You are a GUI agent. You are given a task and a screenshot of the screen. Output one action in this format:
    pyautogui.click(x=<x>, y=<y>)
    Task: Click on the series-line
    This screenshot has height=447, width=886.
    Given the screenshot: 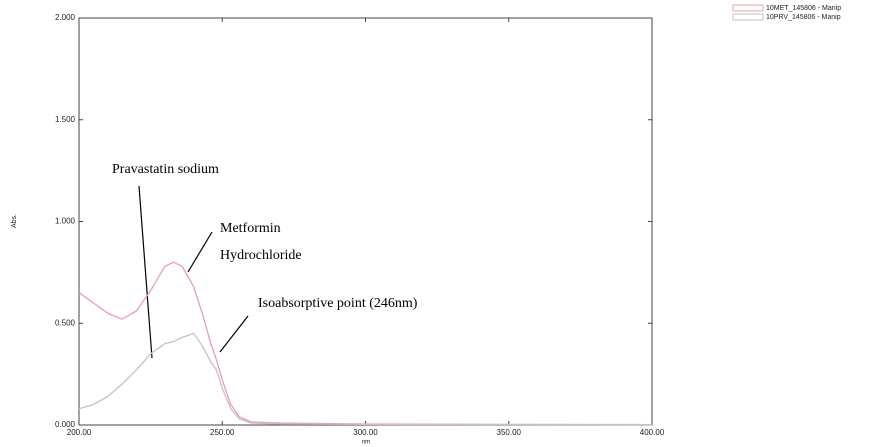 What is the action you would take?
    pyautogui.click(x=365, y=379)
    